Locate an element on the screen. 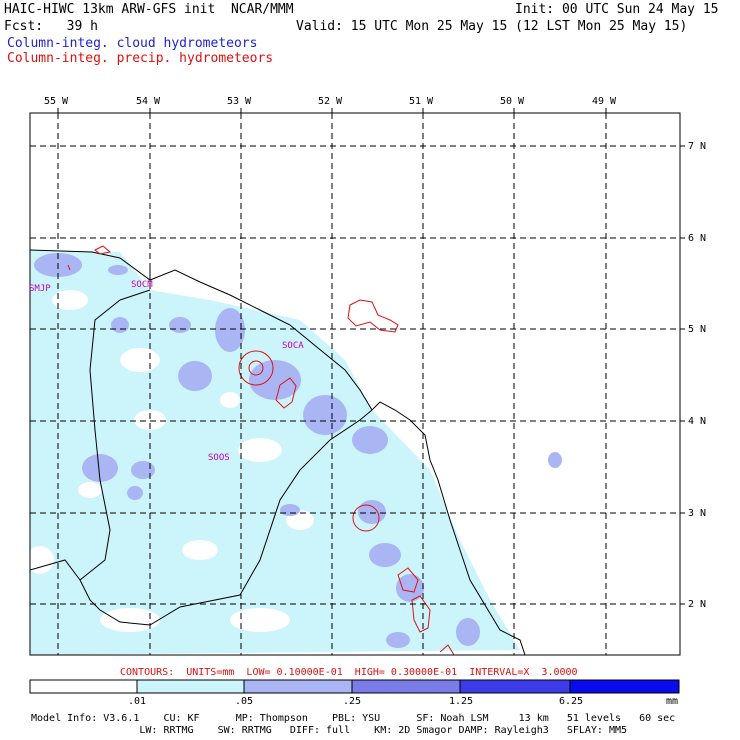 The width and height of the screenshot is (740, 740). colorbar-unit: mm is located at coordinates (672, 701).